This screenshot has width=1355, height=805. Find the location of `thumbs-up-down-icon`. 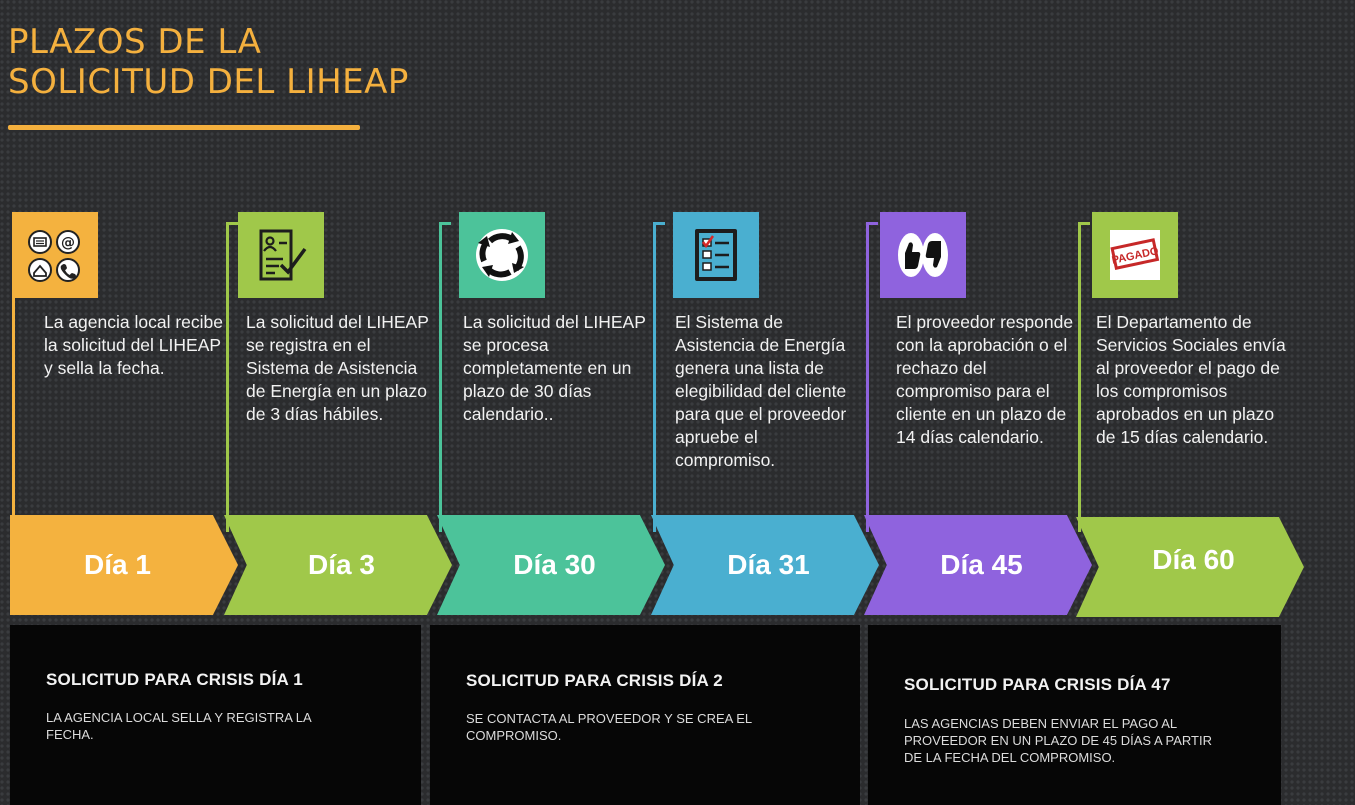

thumbs-up-down-icon is located at coordinates (923, 255).